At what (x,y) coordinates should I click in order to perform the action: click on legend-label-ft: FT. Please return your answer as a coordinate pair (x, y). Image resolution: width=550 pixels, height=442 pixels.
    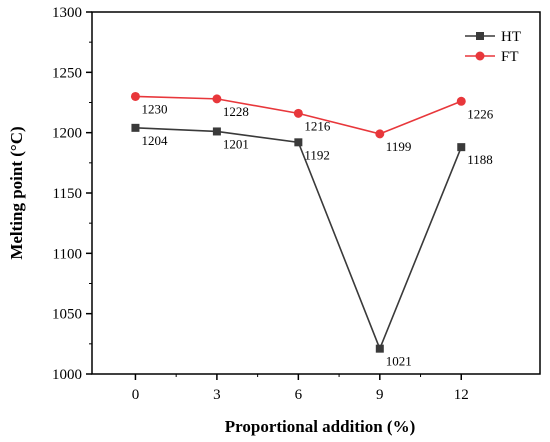
    Looking at the image, I should click on (510, 57).